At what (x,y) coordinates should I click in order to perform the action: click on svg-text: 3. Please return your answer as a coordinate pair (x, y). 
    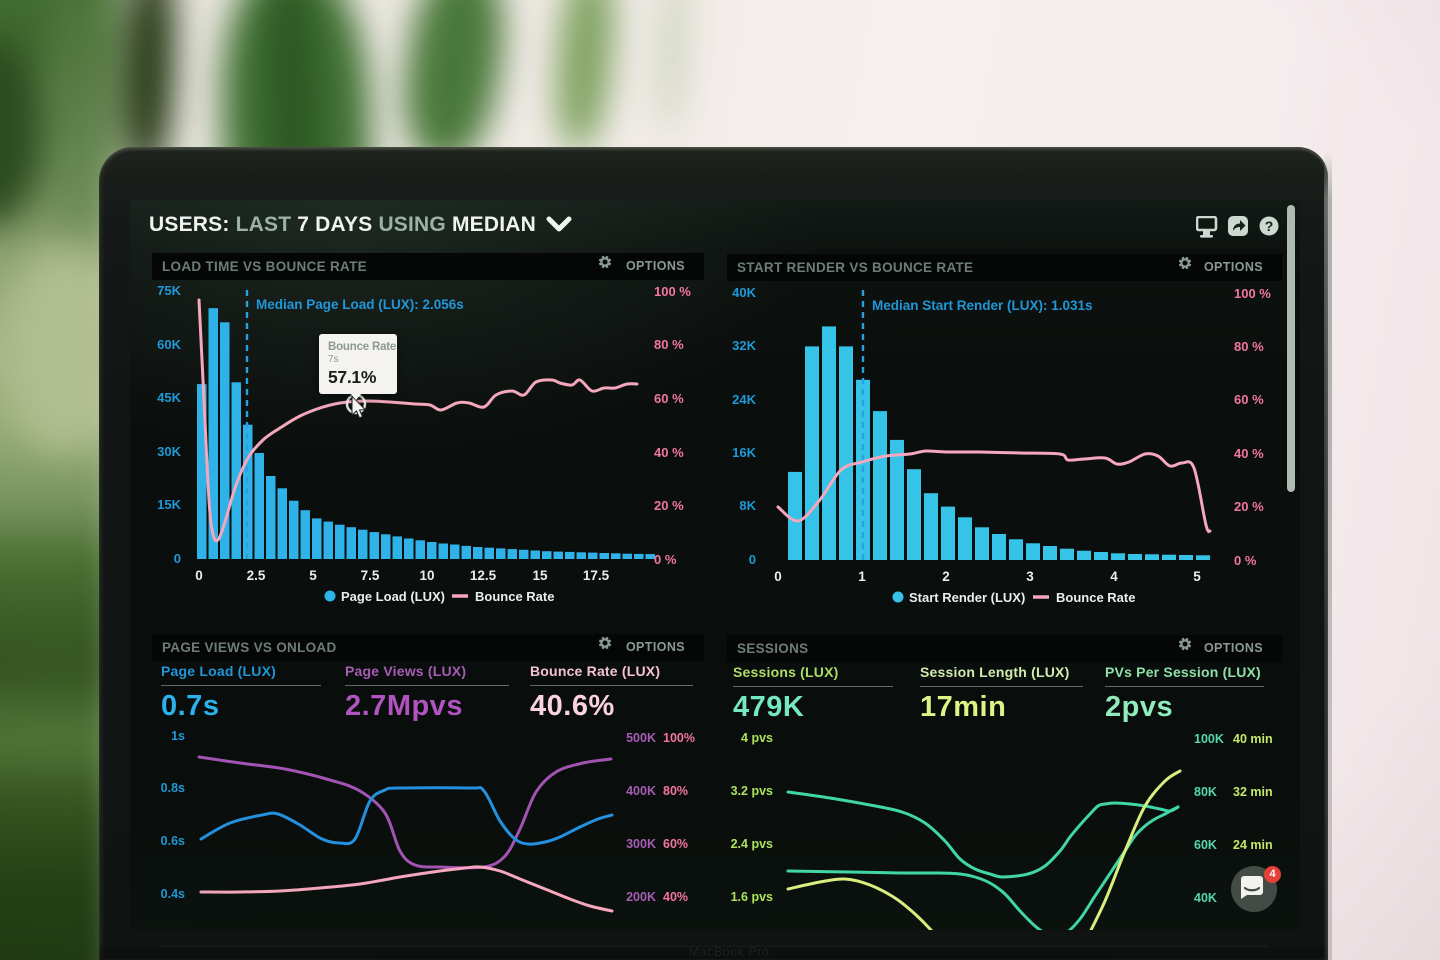
    Looking at the image, I should click on (1030, 576).